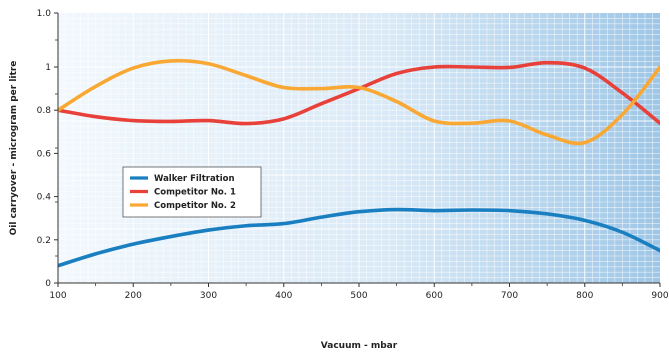  What do you see at coordinates (208, 296) in the screenshot?
I see `x-tick-label: 300` at bounding box center [208, 296].